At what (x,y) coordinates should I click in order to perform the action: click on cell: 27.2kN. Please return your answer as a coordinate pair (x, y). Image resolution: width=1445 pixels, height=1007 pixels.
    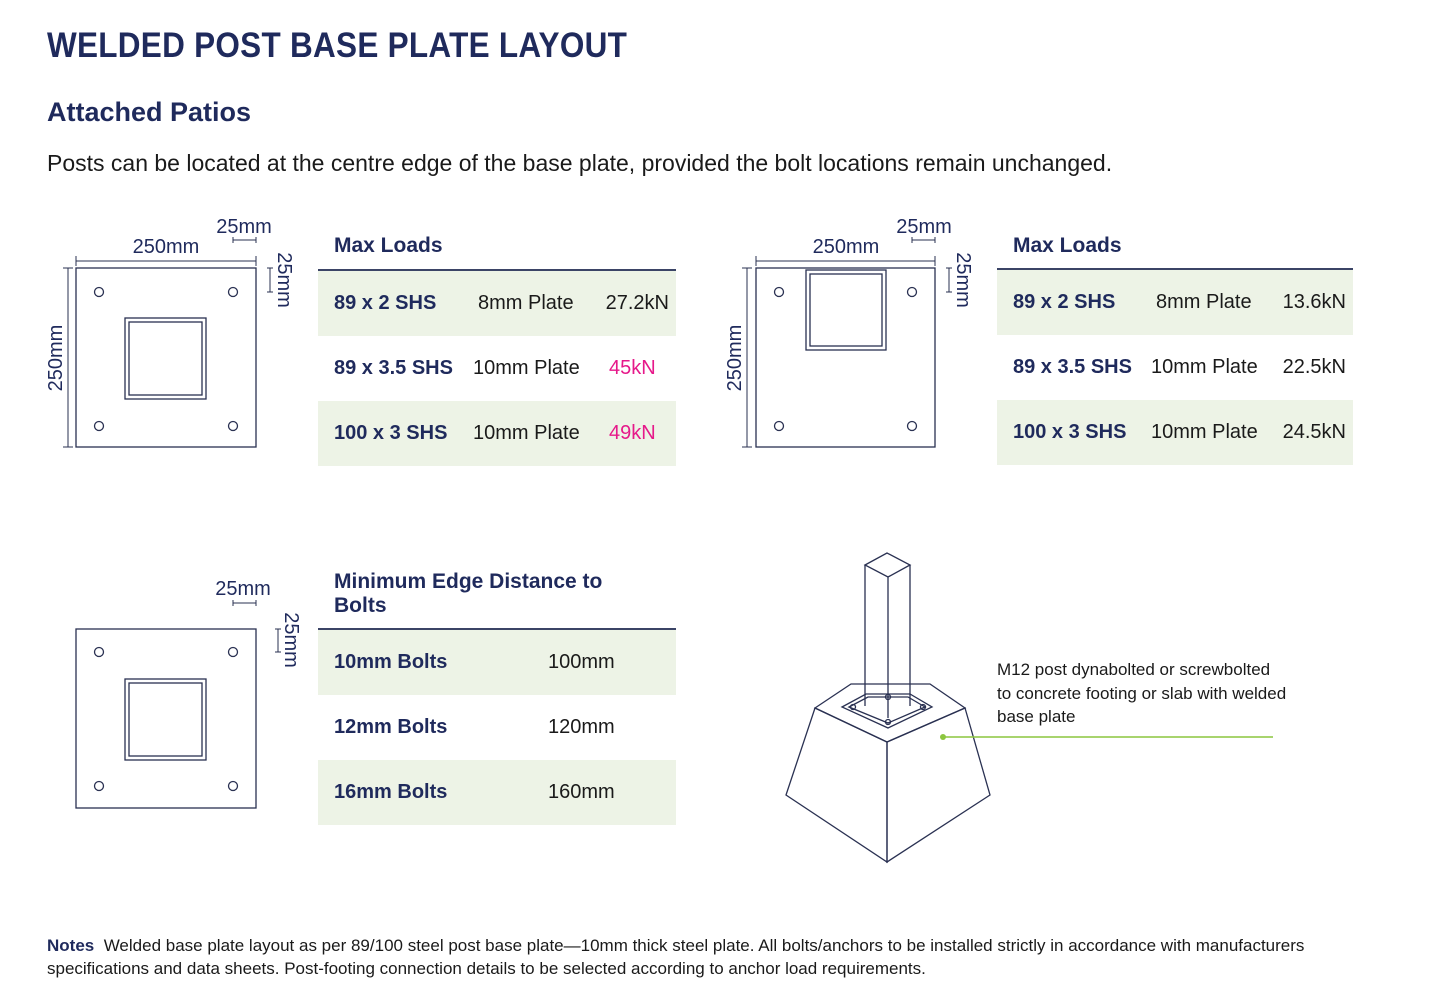
    Looking at the image, I should click on (637, 303).